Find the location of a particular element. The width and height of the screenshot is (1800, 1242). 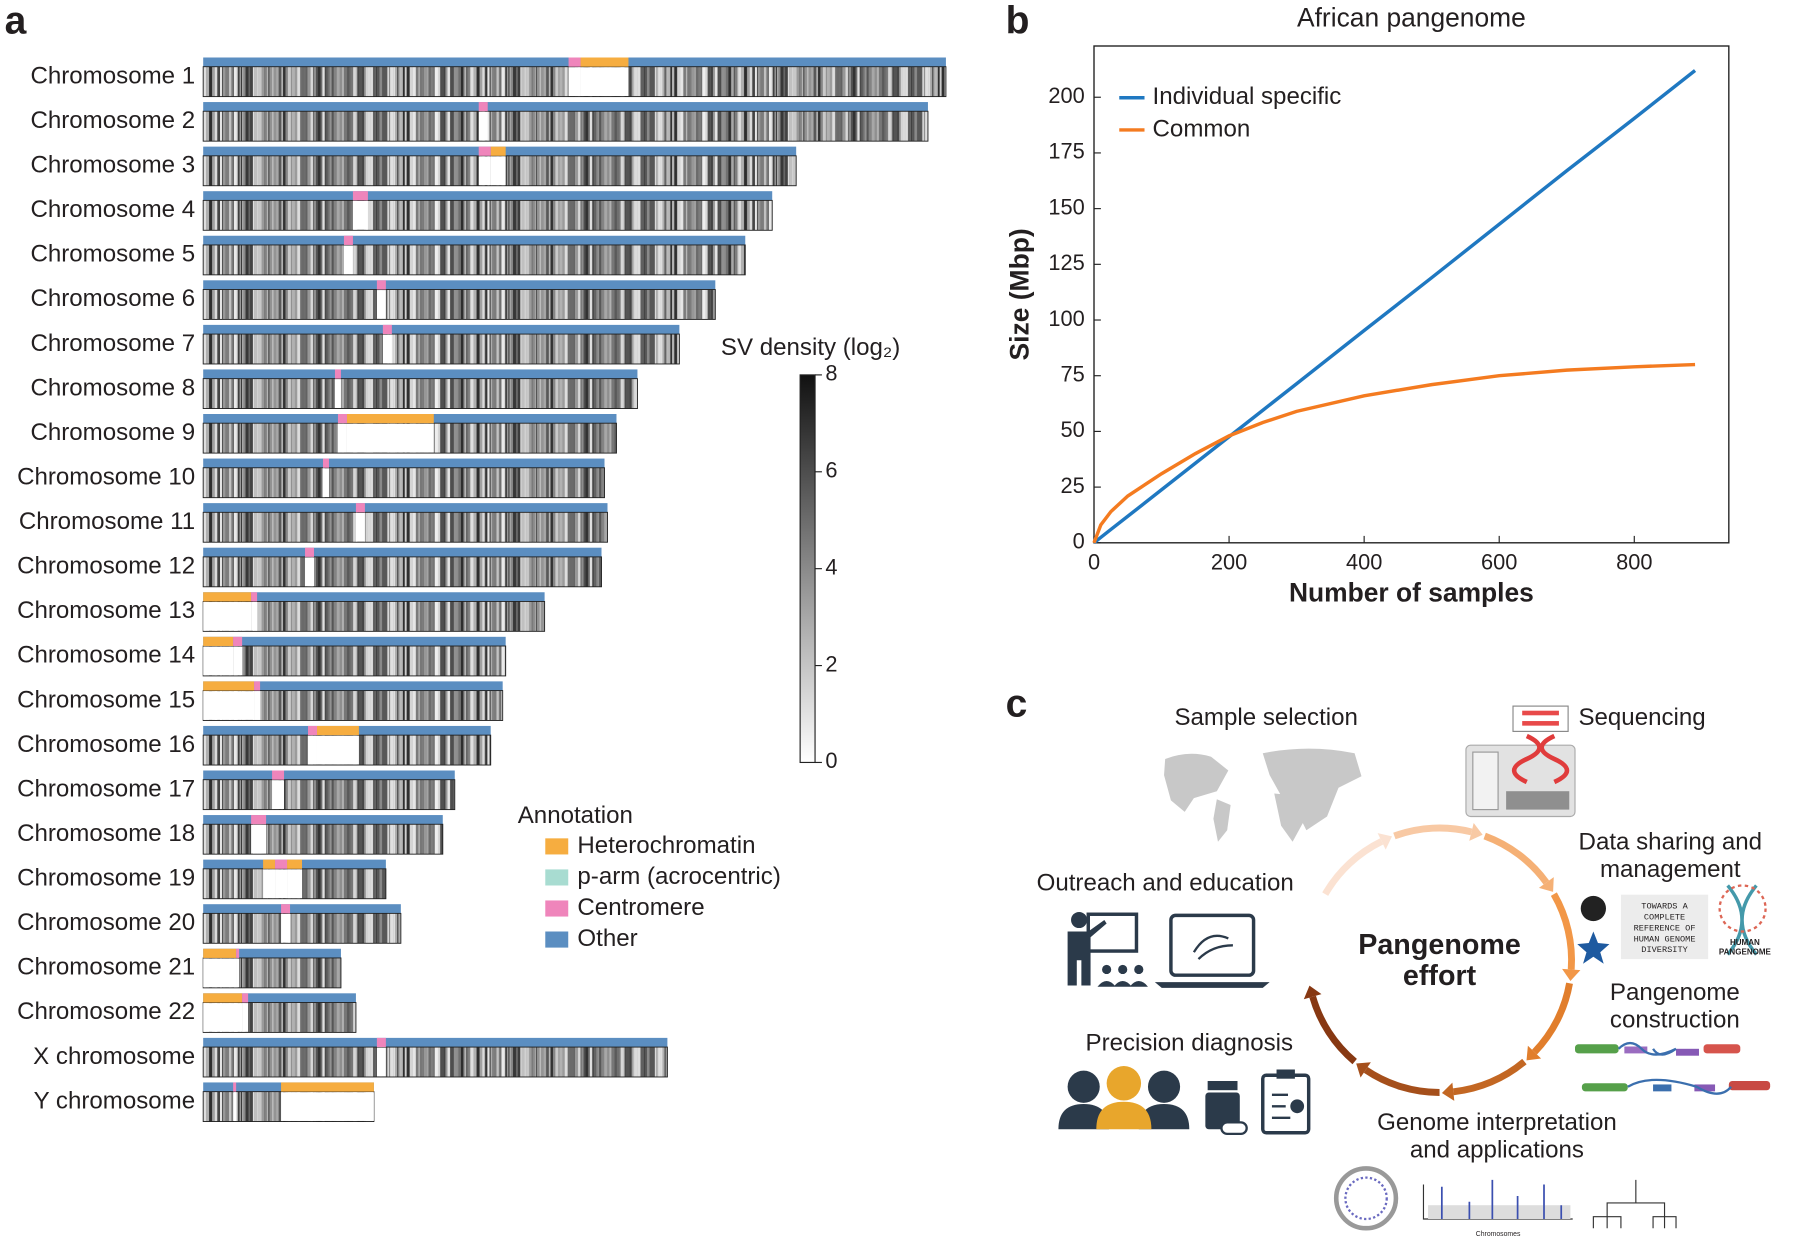

step-label: Pangenome is located at coordinates (1675, 992).